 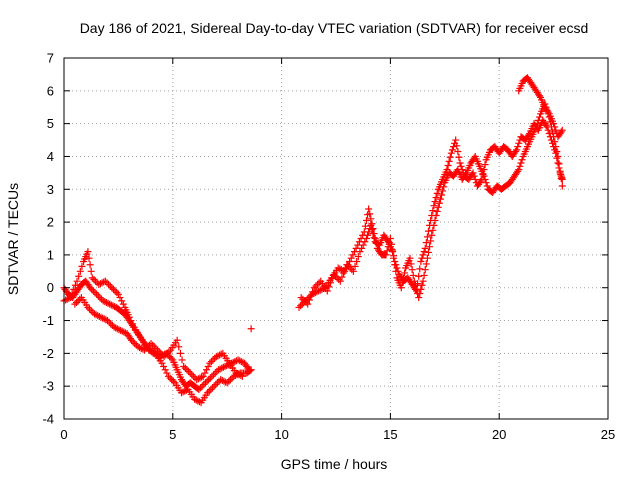 I want to click on series-outlier, so click(x=251, y=329).